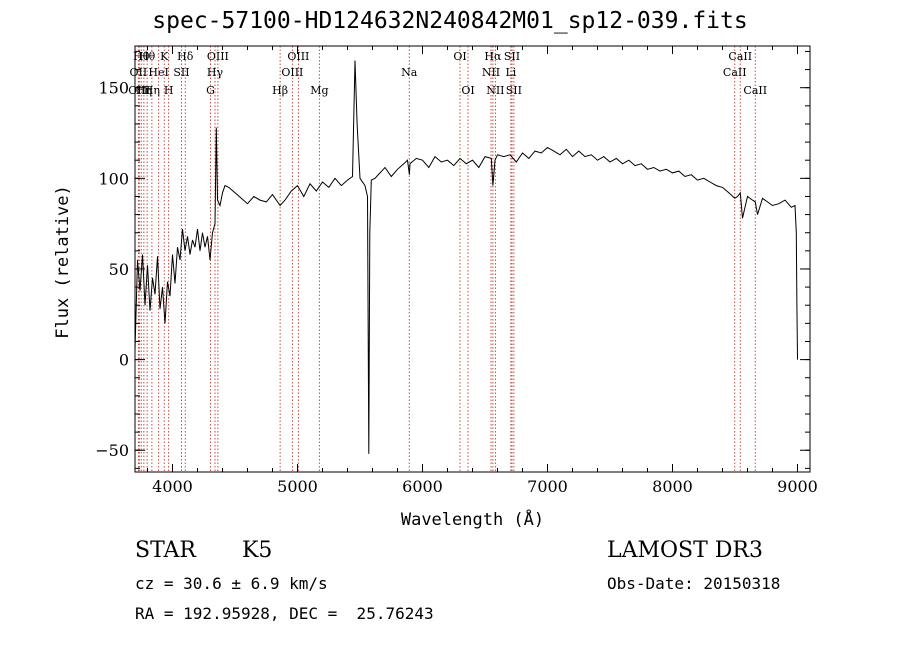  What do you see at coordinates (472, 520) in the screenshot?
I see `x-axis-label: Wavelength (Å)` at bounding box center [472, 520].